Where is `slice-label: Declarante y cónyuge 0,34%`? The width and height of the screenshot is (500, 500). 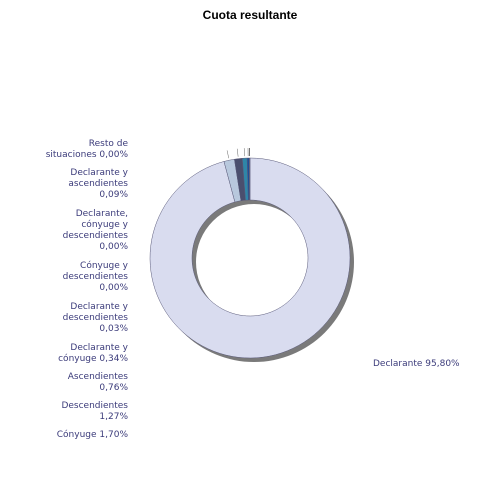
slice-label: Declarante y cónyuge 0,34% is located at coordinates (93, 353).